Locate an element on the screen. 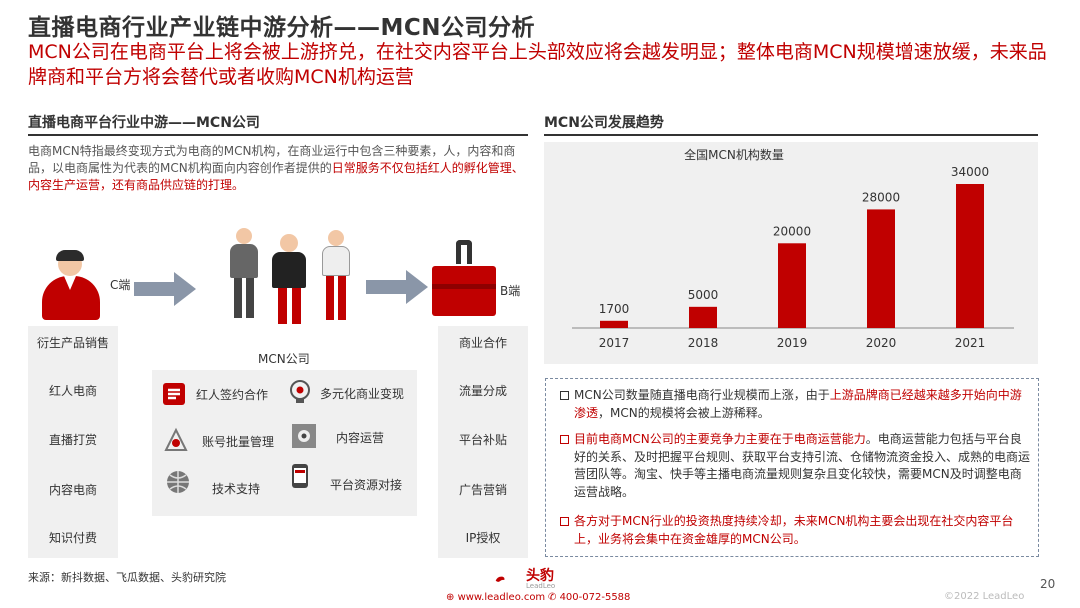 Image resolution: width=1080 pixels, height=608 pixels. globe-tech-icon is located at coordinates (178, 482).